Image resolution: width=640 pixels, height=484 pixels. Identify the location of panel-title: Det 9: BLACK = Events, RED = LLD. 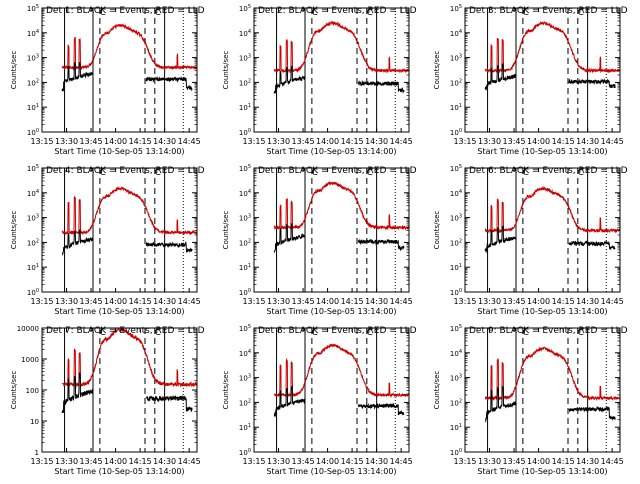
(548, 331).